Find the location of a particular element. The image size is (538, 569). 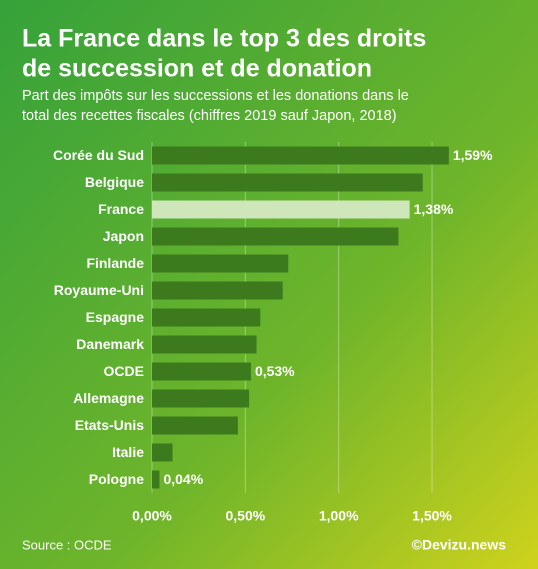

y-tick-label: Italie is located at coordinates (128, 452).